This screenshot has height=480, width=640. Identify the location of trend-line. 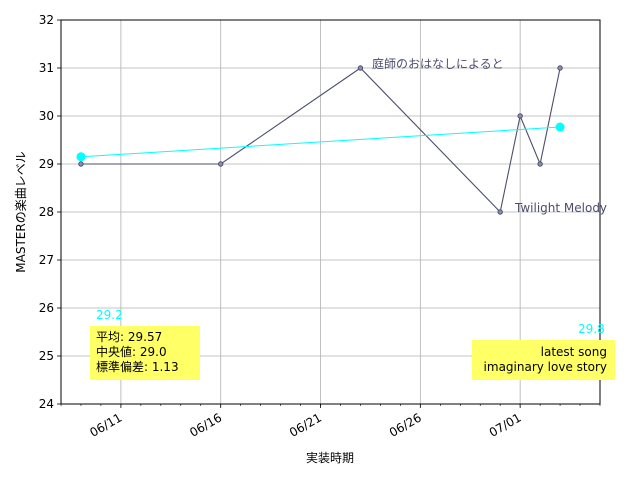
(320, 142).